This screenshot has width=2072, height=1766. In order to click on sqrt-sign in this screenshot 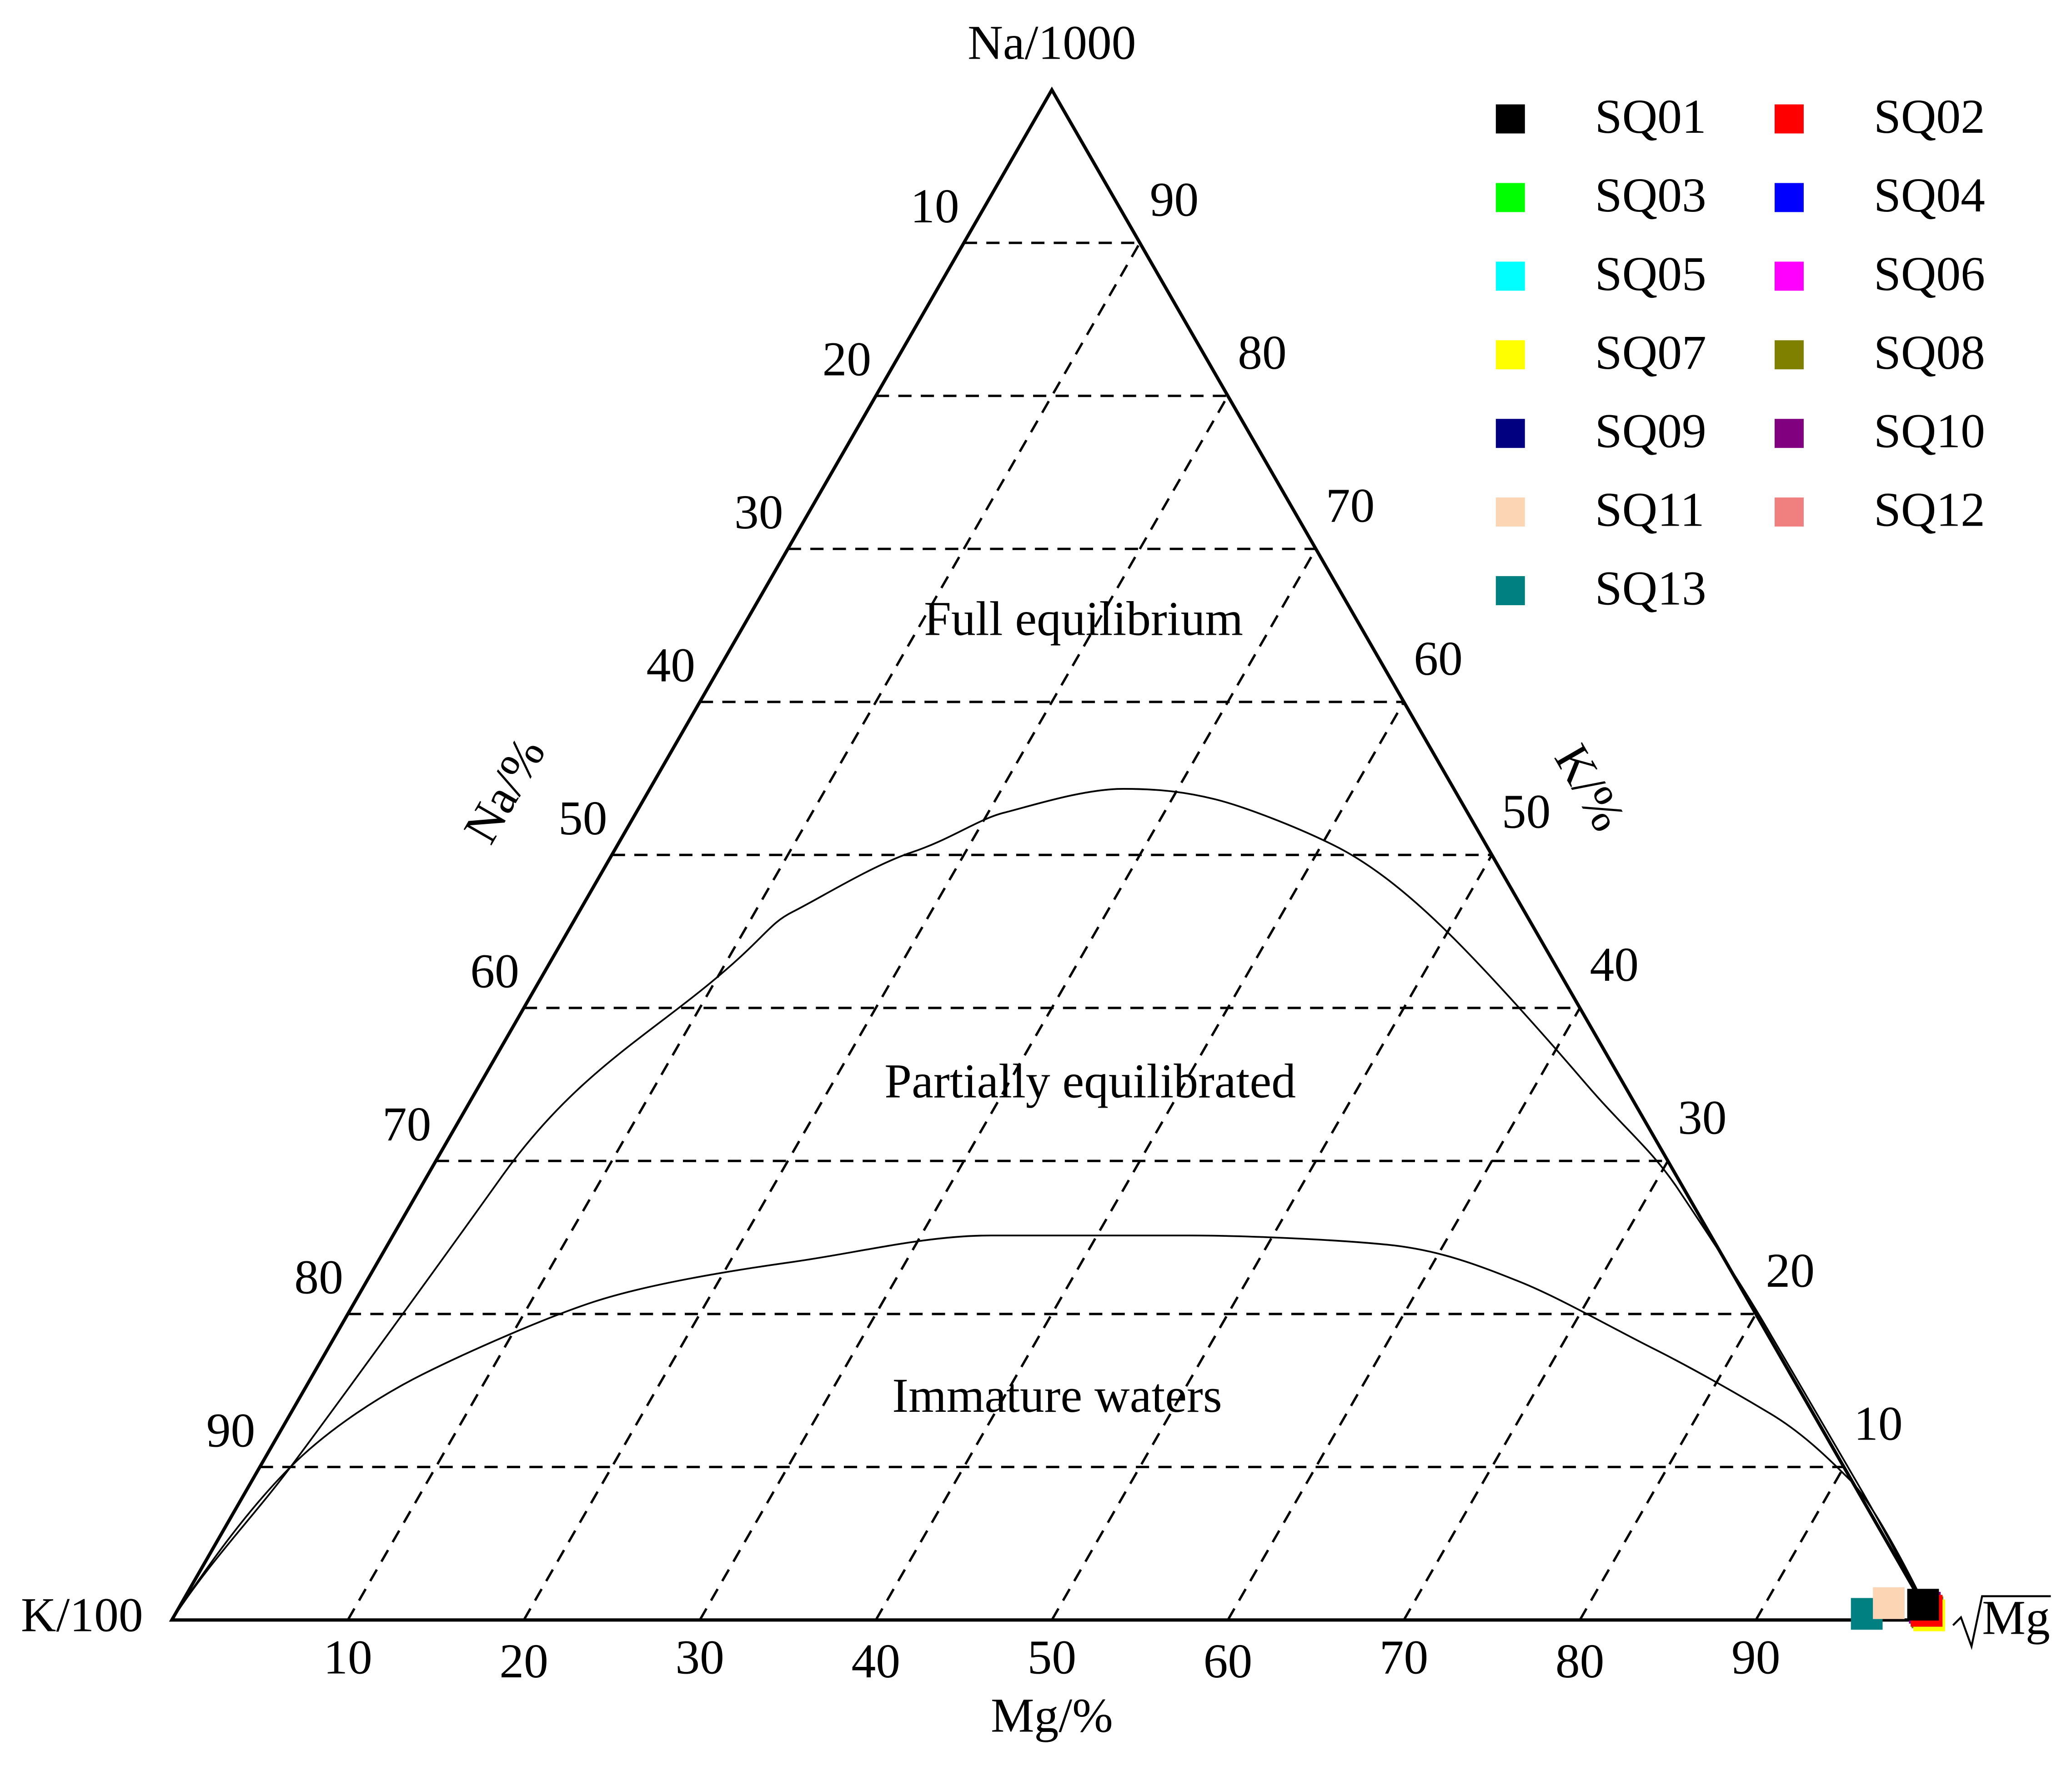, I will do `click(2001, 1622)`.